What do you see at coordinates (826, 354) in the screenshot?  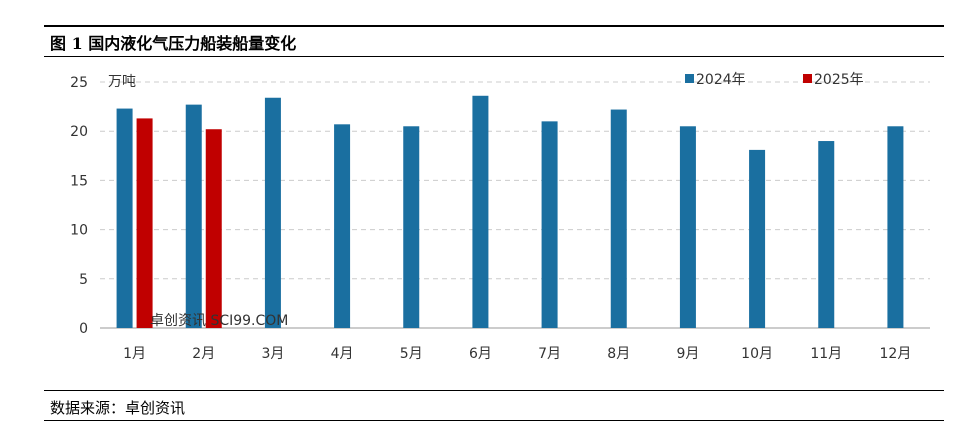 I see `x-tick-label: 11月` at bounding box center [826, 354].